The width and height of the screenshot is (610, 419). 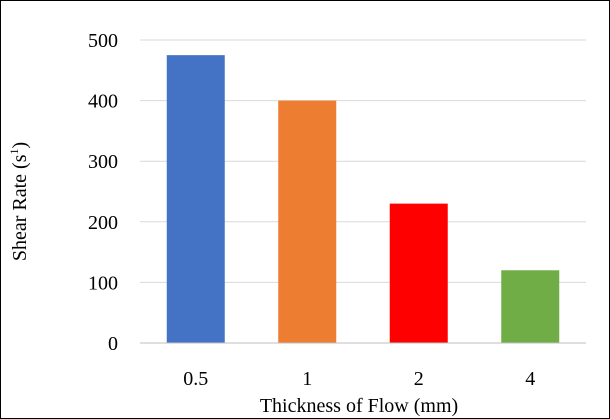 I want to click on y-tick-label: 500, so click(x=103, y=41).